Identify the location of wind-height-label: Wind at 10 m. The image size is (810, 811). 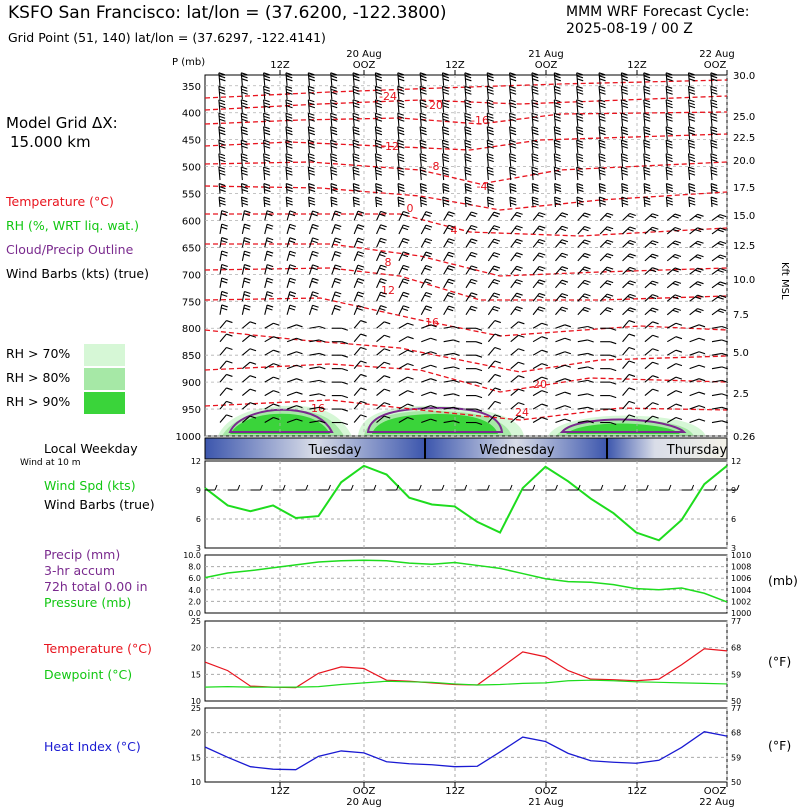
(50, 463).